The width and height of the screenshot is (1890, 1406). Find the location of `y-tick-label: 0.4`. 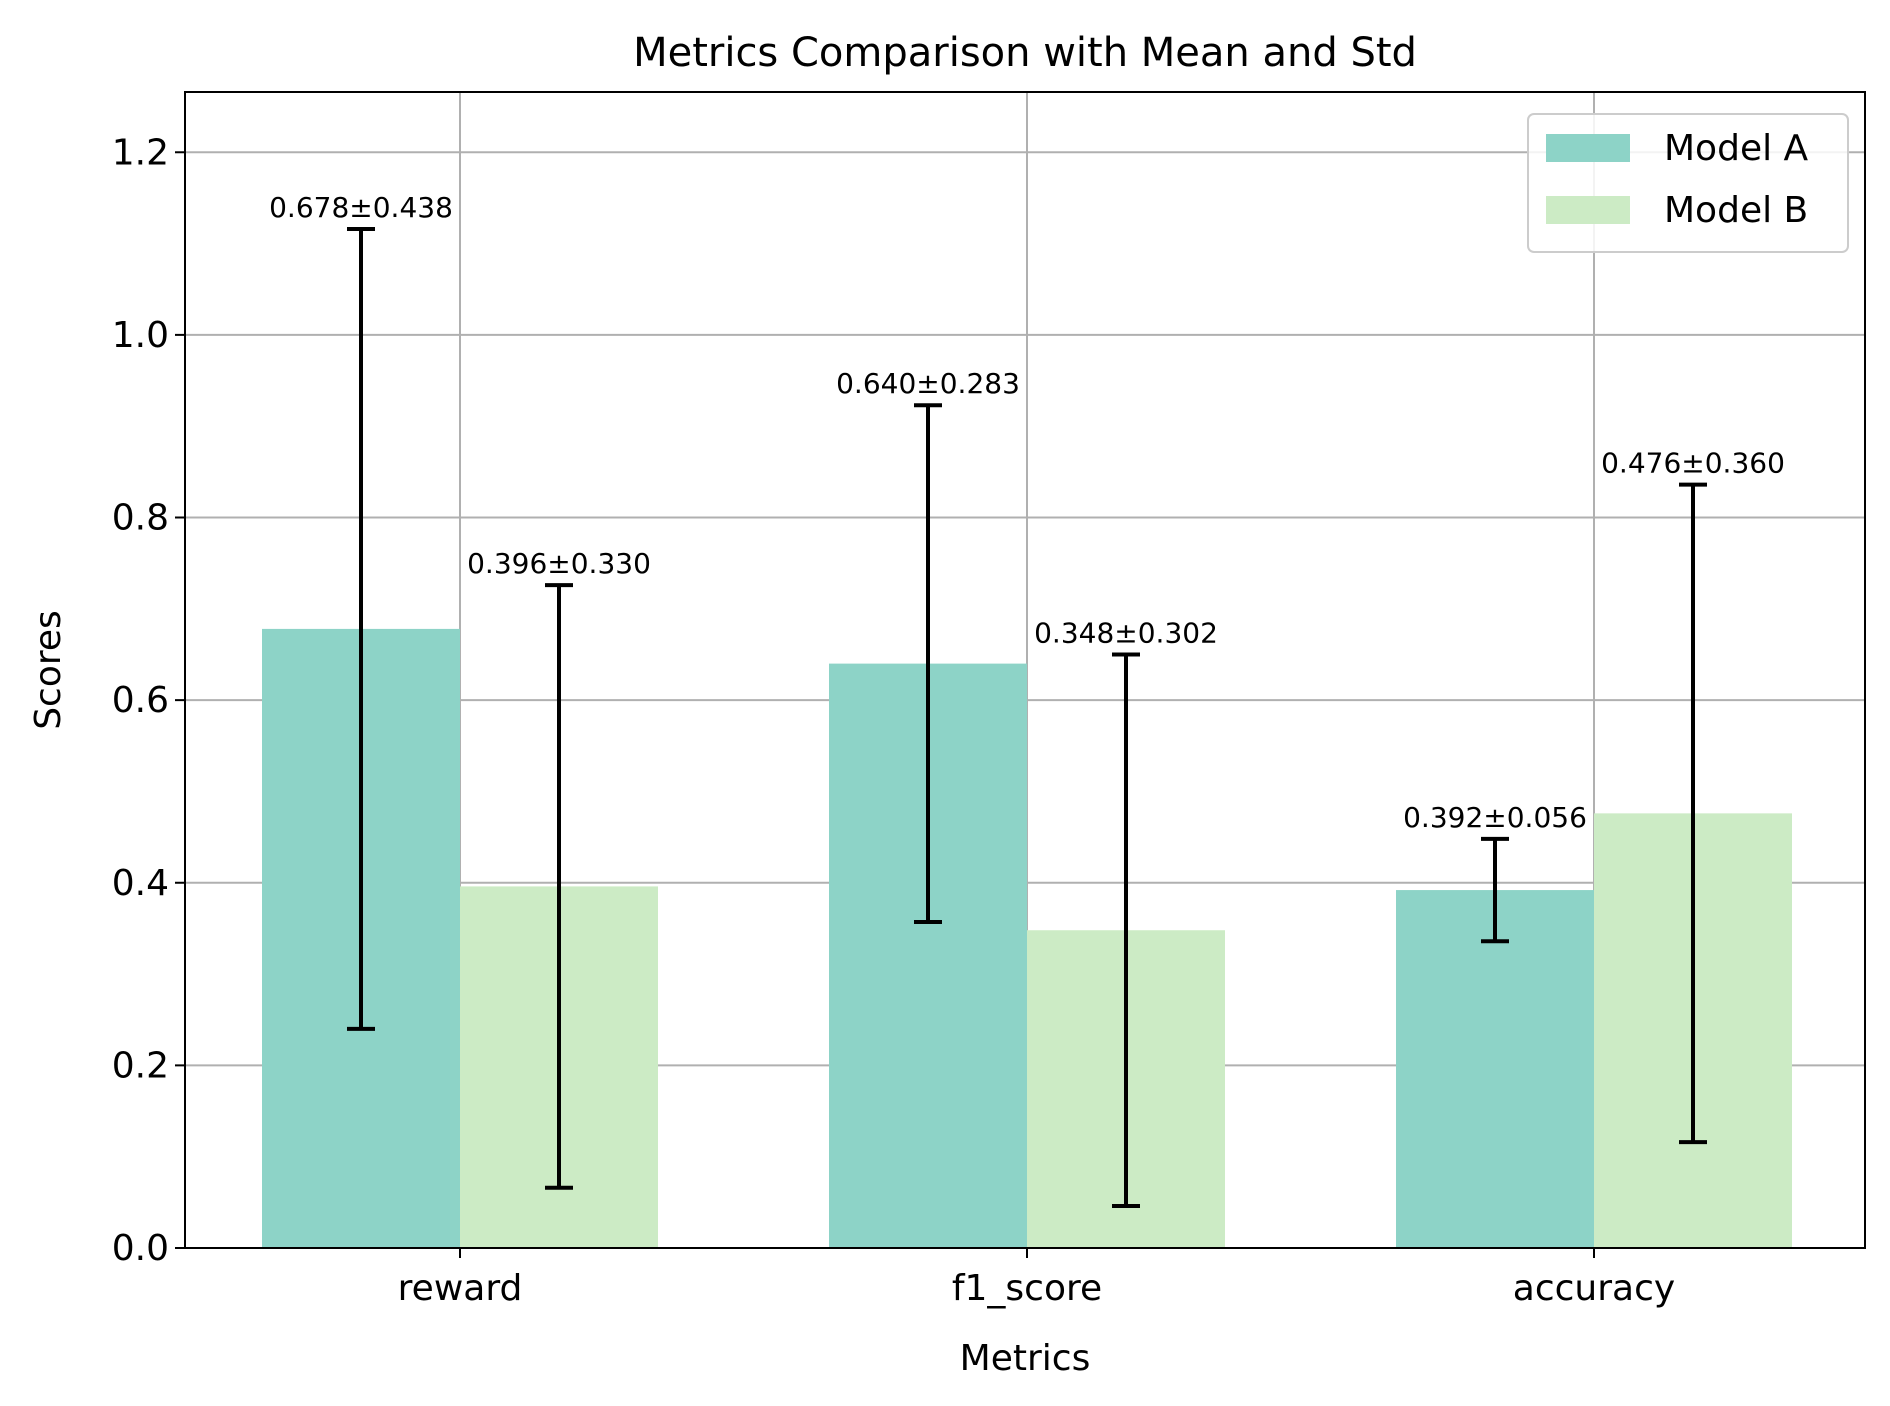

y-tick-label: 0.4 is located at coordinates (140, 883).